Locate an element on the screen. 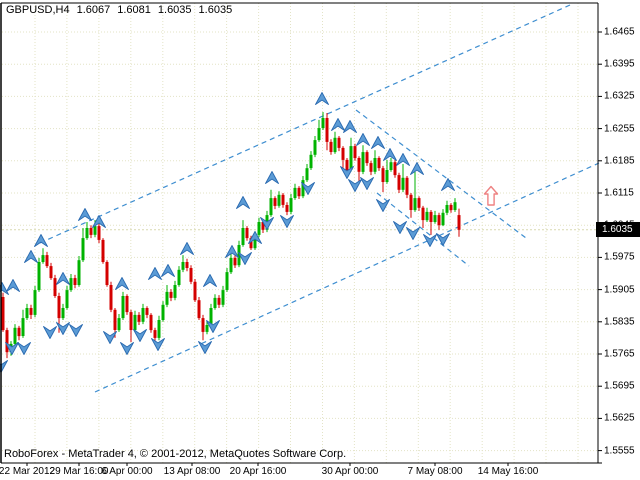 The width and height of the screenshot is (640, 480). quote-close: 1.6035 is located at coordinates (215, 10).